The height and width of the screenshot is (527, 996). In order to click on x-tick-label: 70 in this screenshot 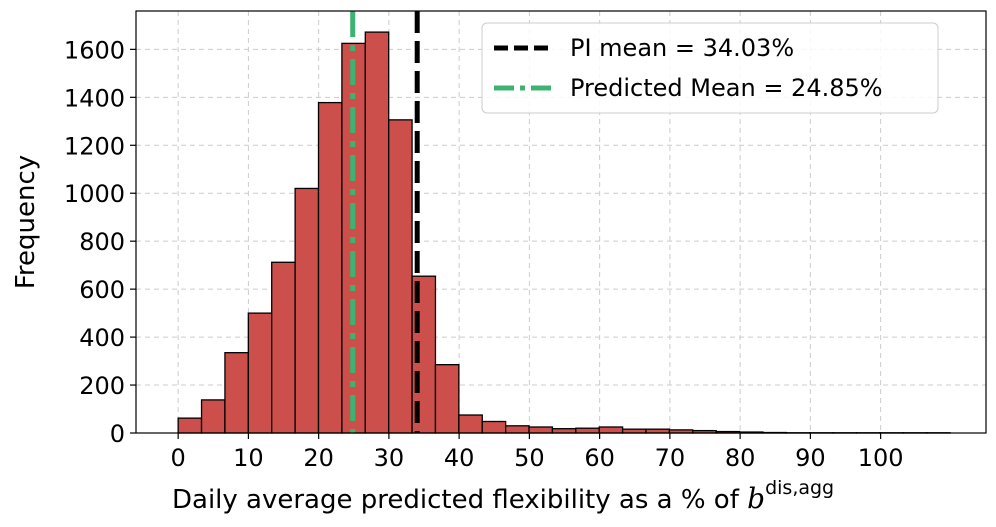, I will do `click(670, 458)`.